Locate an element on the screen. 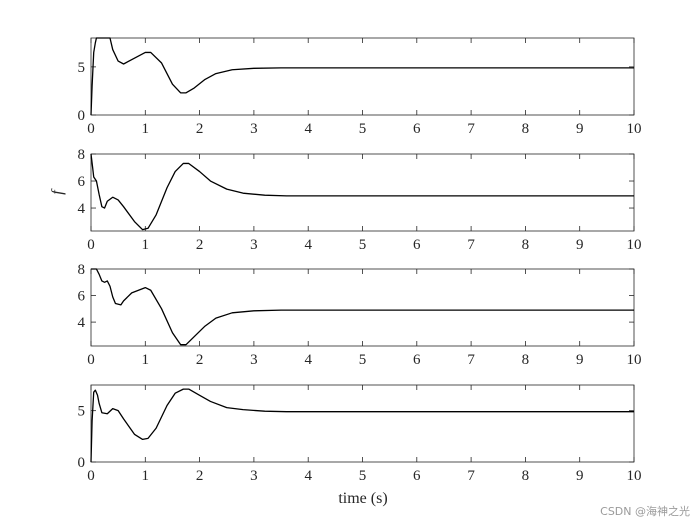 This screenshot has width=700, height=525. y-axis-label: f is located at coordinates (57, 191).